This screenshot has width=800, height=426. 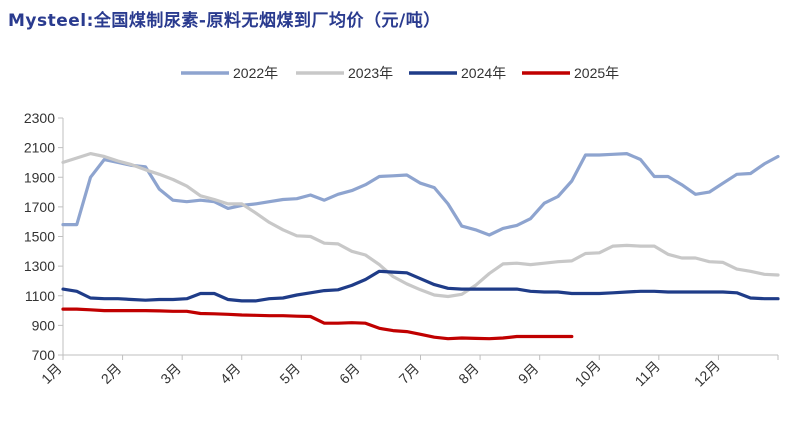 What do you see at coordinates (44, 355) in the screenshot?
I see `y-tick-label: 700` at bounding box center [44, 355].